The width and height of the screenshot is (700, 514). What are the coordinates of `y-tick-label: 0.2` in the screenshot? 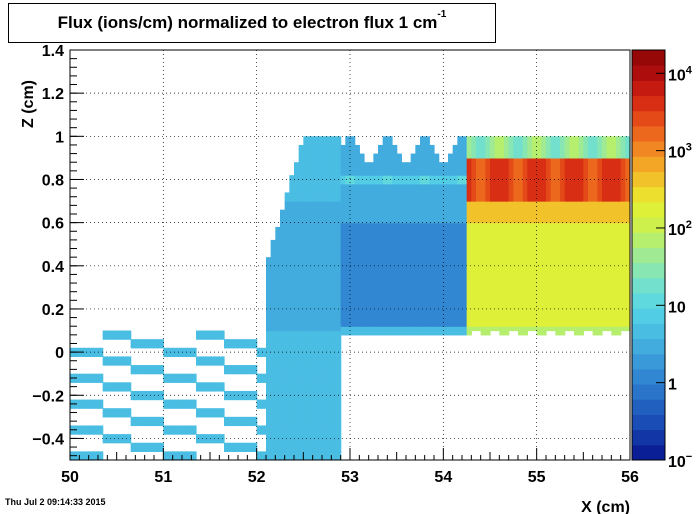 It's located at (53, 310).